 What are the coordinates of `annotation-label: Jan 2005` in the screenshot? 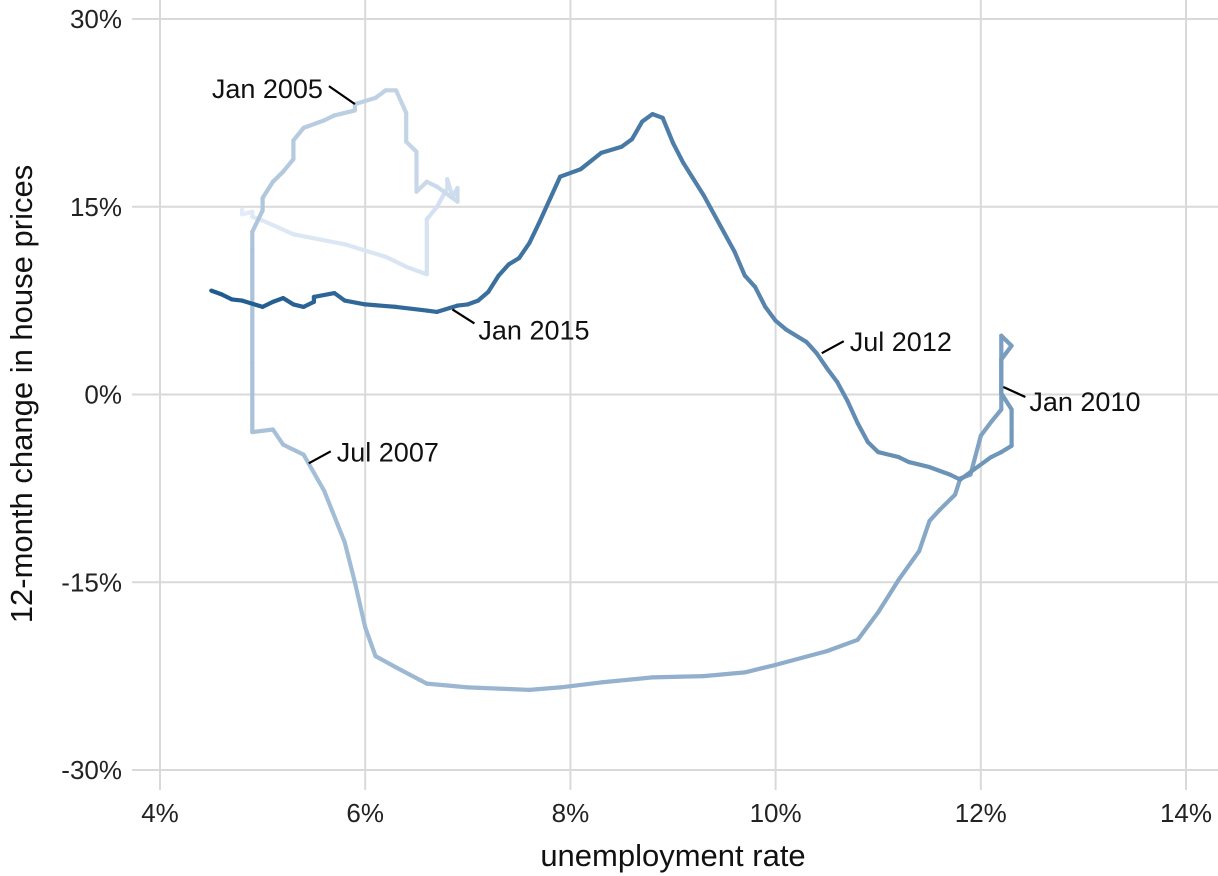 It's located at (267, 89).